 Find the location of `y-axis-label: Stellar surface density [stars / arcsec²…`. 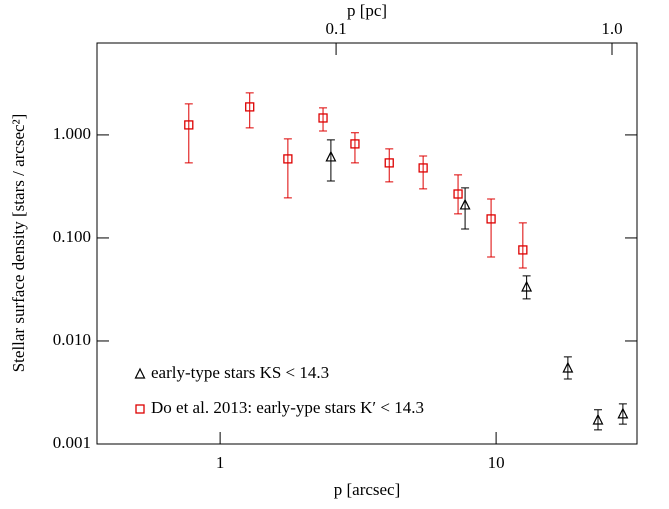

y-axis-label: Stellar surface density [stars / arcsec²… is located at coordinates (18, 243).